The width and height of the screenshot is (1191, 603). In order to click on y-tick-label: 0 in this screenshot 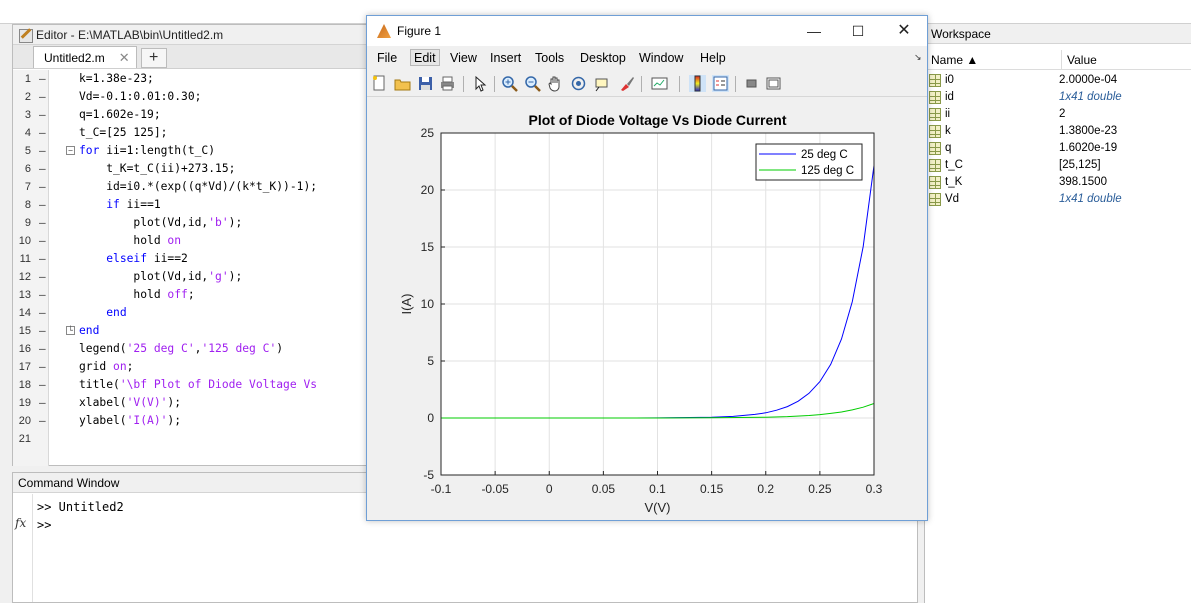, I will do `click(430, 418)`.